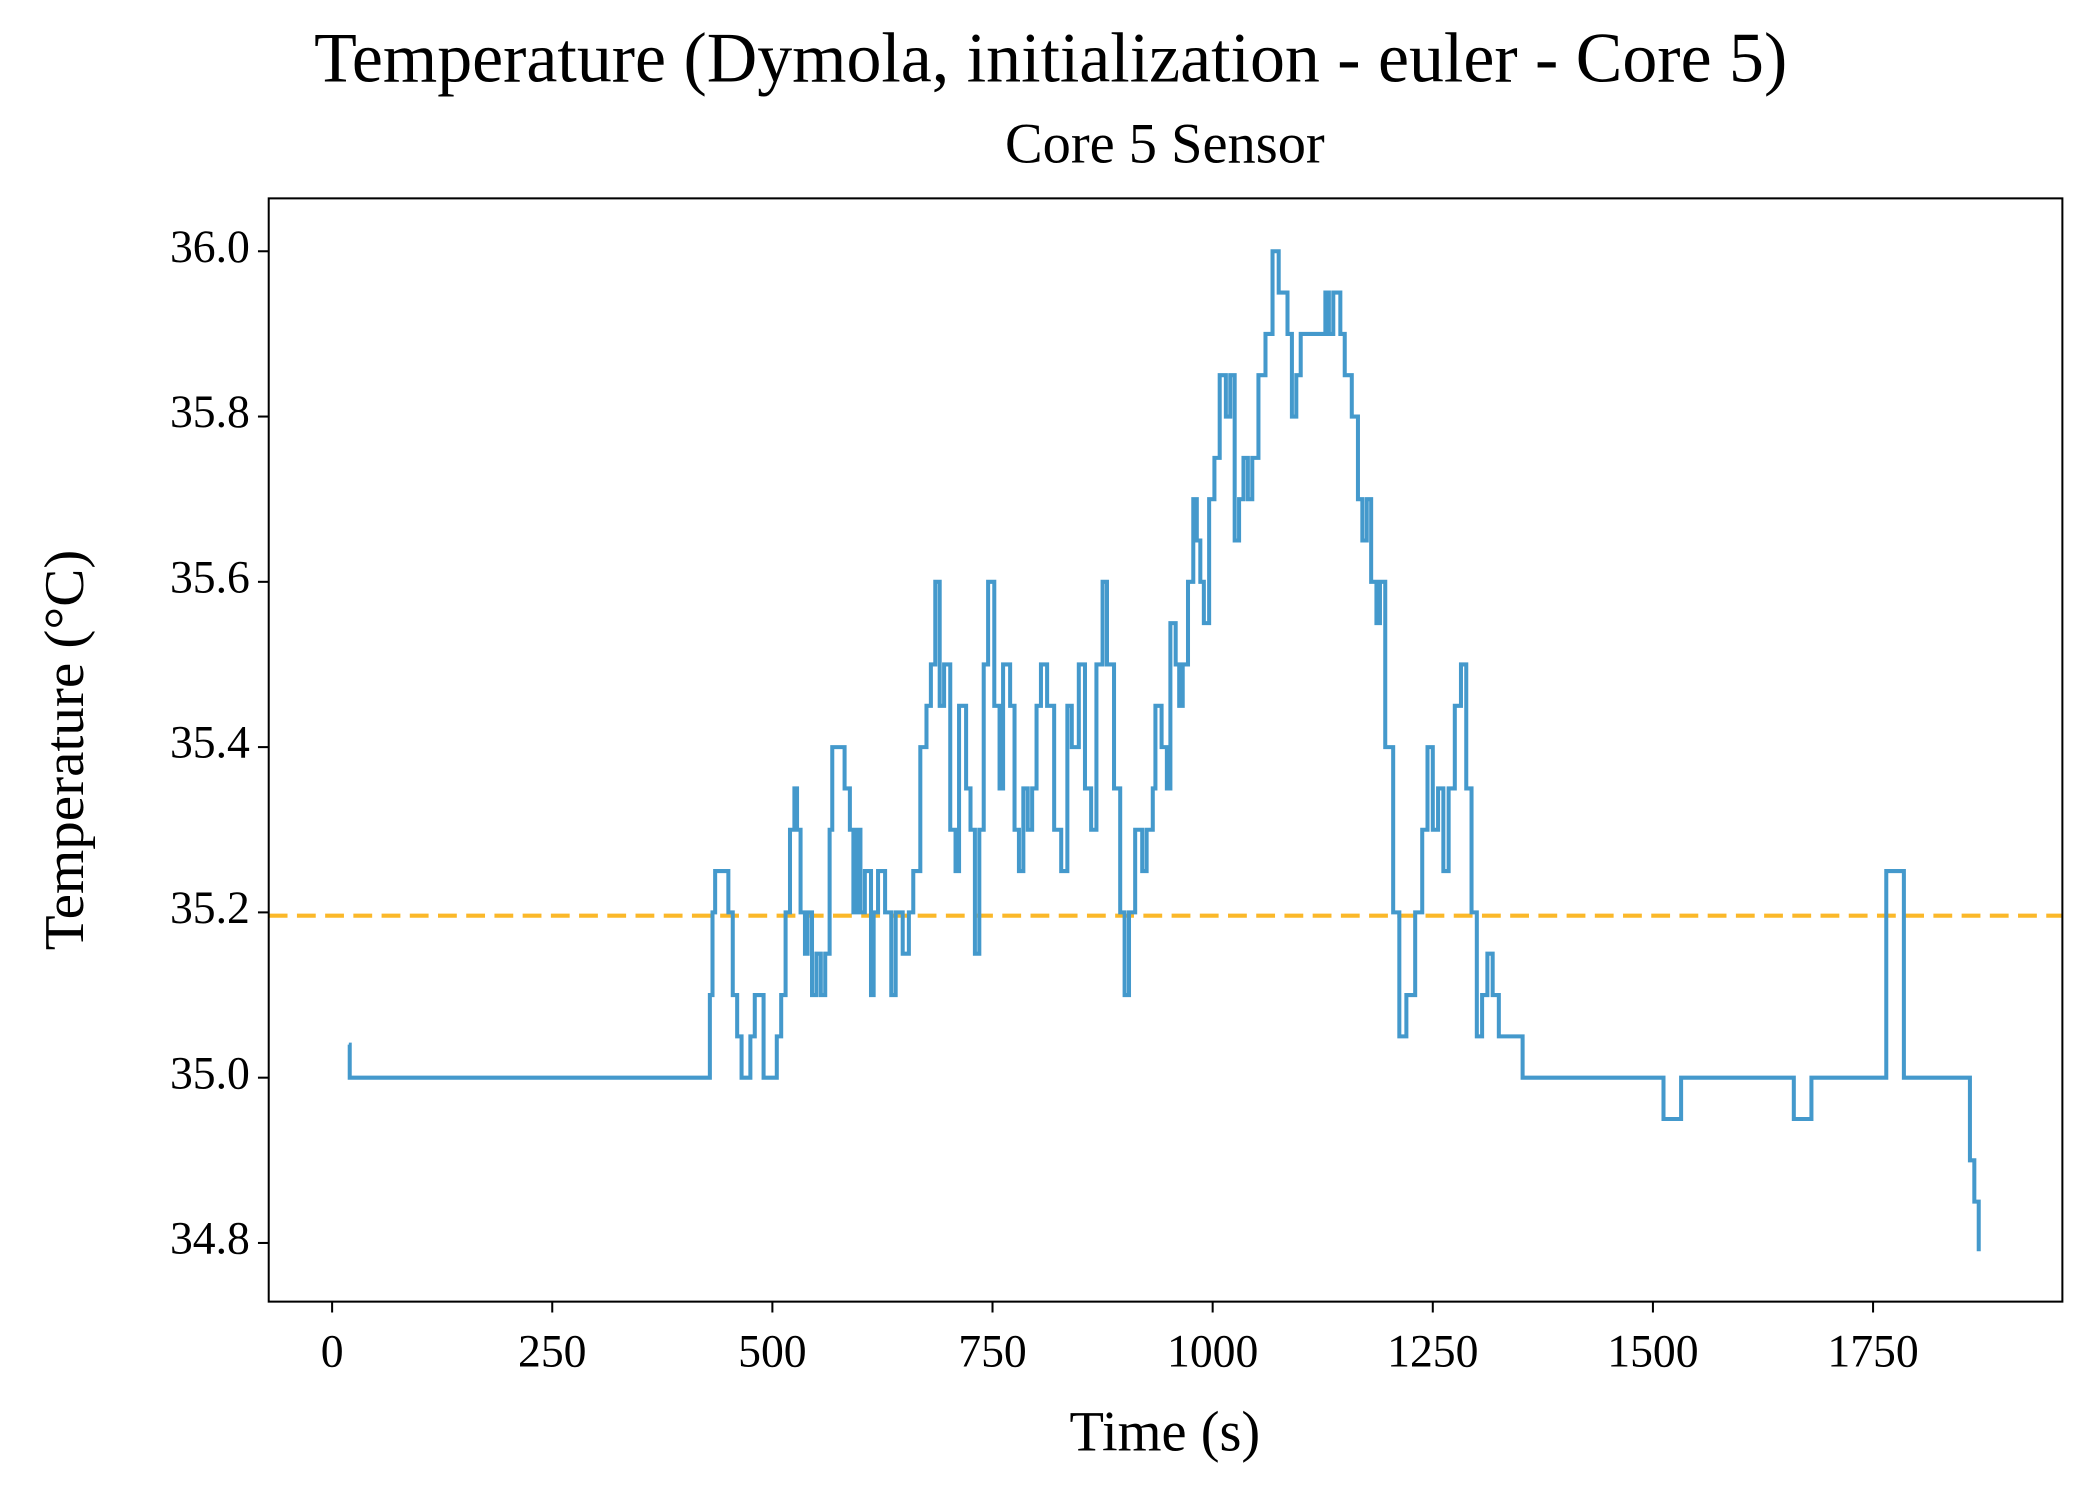 This screenshot has width=2100, height=1500. Describe the element at coordinates (210, 576) in the screenshot. I see `y-tick-label: 35.6` at that location.